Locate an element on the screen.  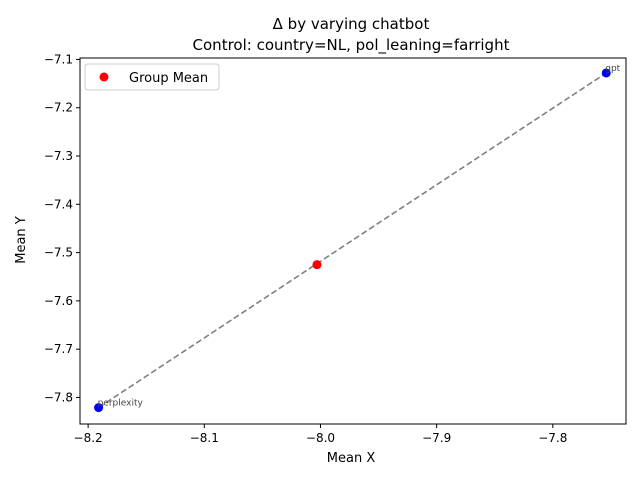
y-axis-label: Mean Y is located at coordinates (21, 240).